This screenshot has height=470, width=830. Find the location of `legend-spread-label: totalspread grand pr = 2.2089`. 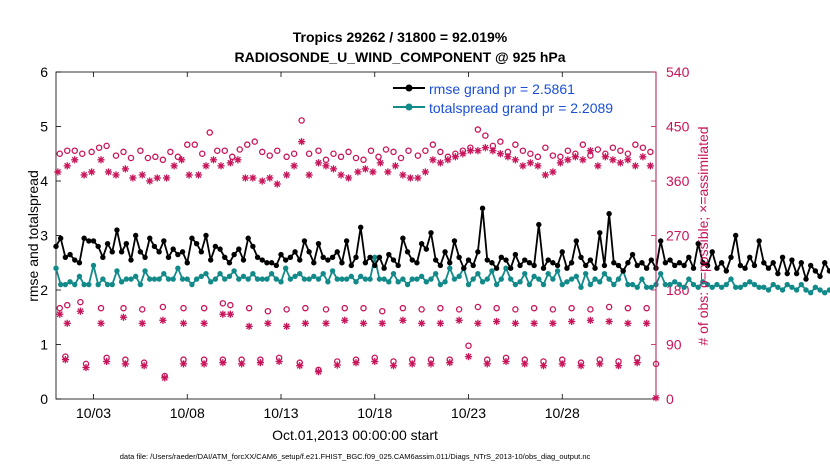

legend-spread-label: totalspread grand pr = 2.2089 is located at coordinates (521, 108).